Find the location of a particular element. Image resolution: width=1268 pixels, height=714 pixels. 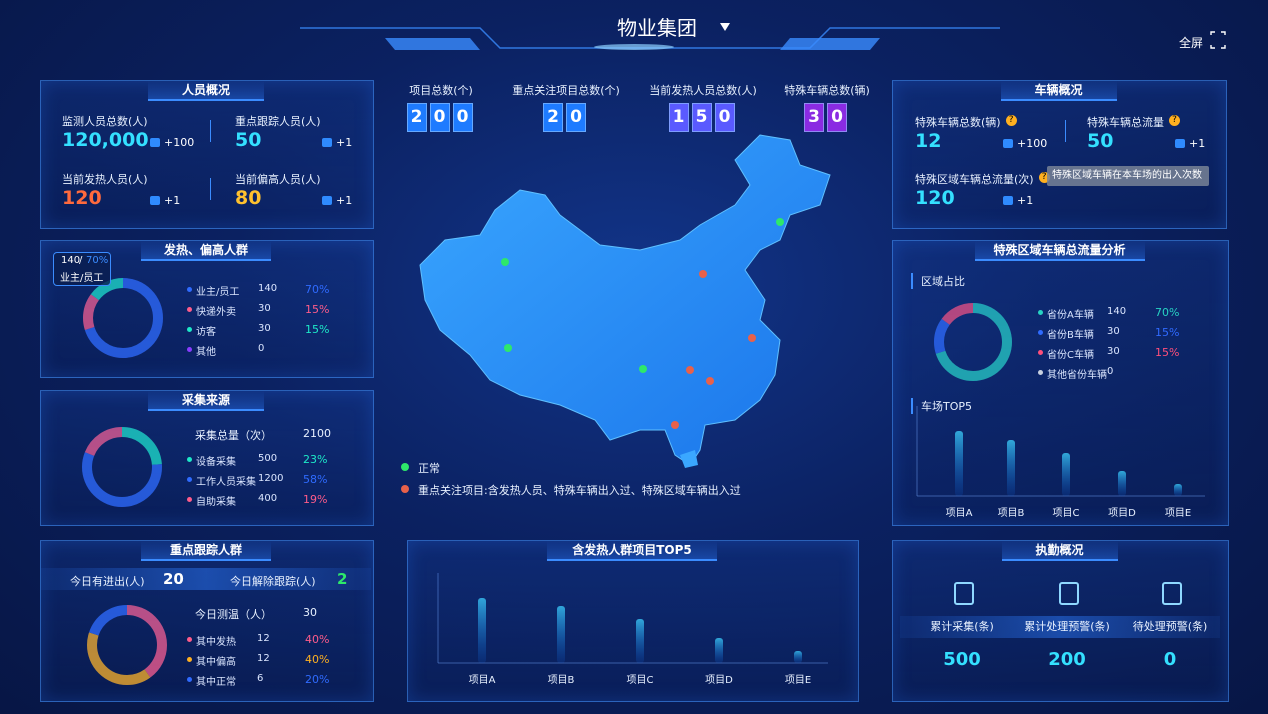

legend-value: 500 is located at coordinates (268, 458).